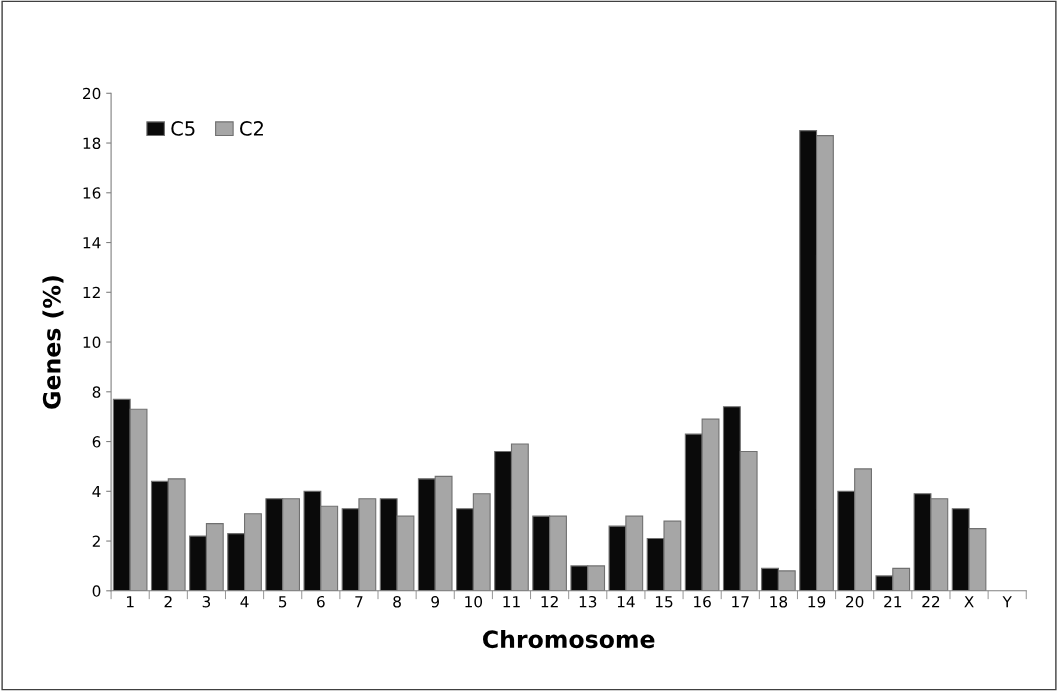 The width and height of the screenshot is (1058, 691). I want to click on x-tick-label: 7, so click(359, 602).